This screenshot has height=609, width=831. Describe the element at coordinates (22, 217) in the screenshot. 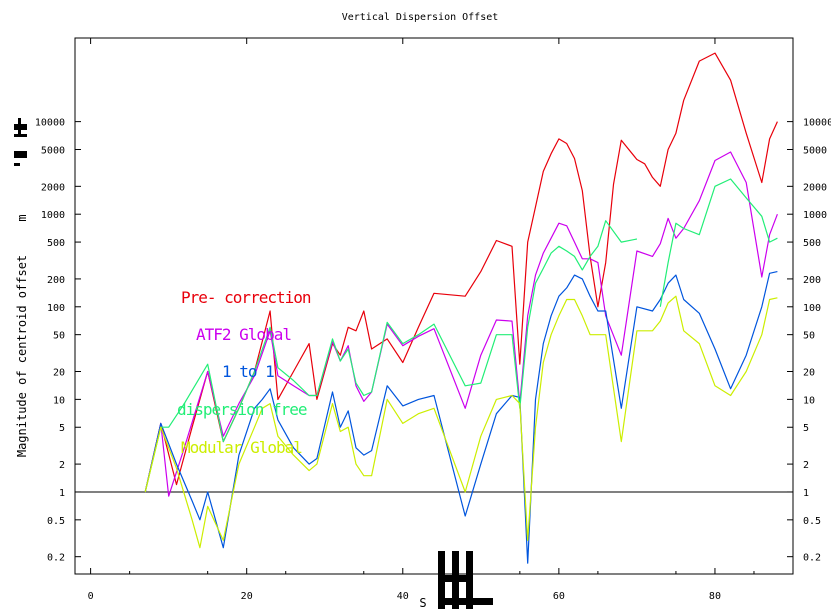

I see `y-axis-unit: m` at that location.